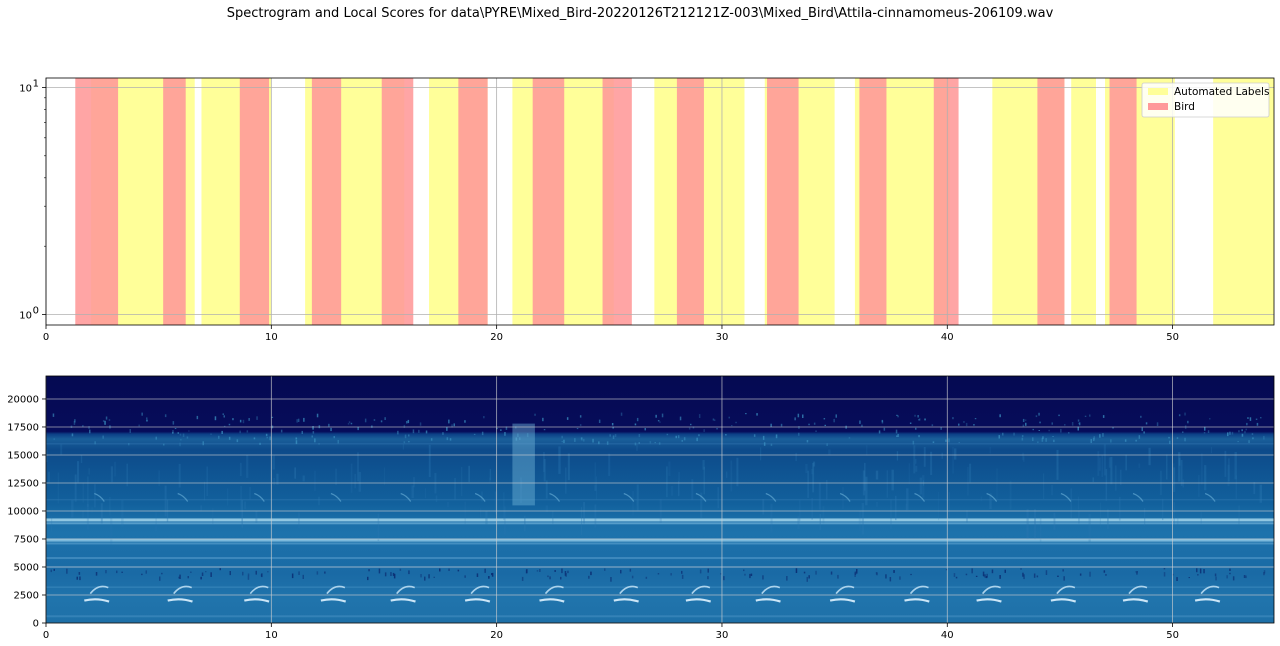  I want to click on frequency-band, so click(660, 558).